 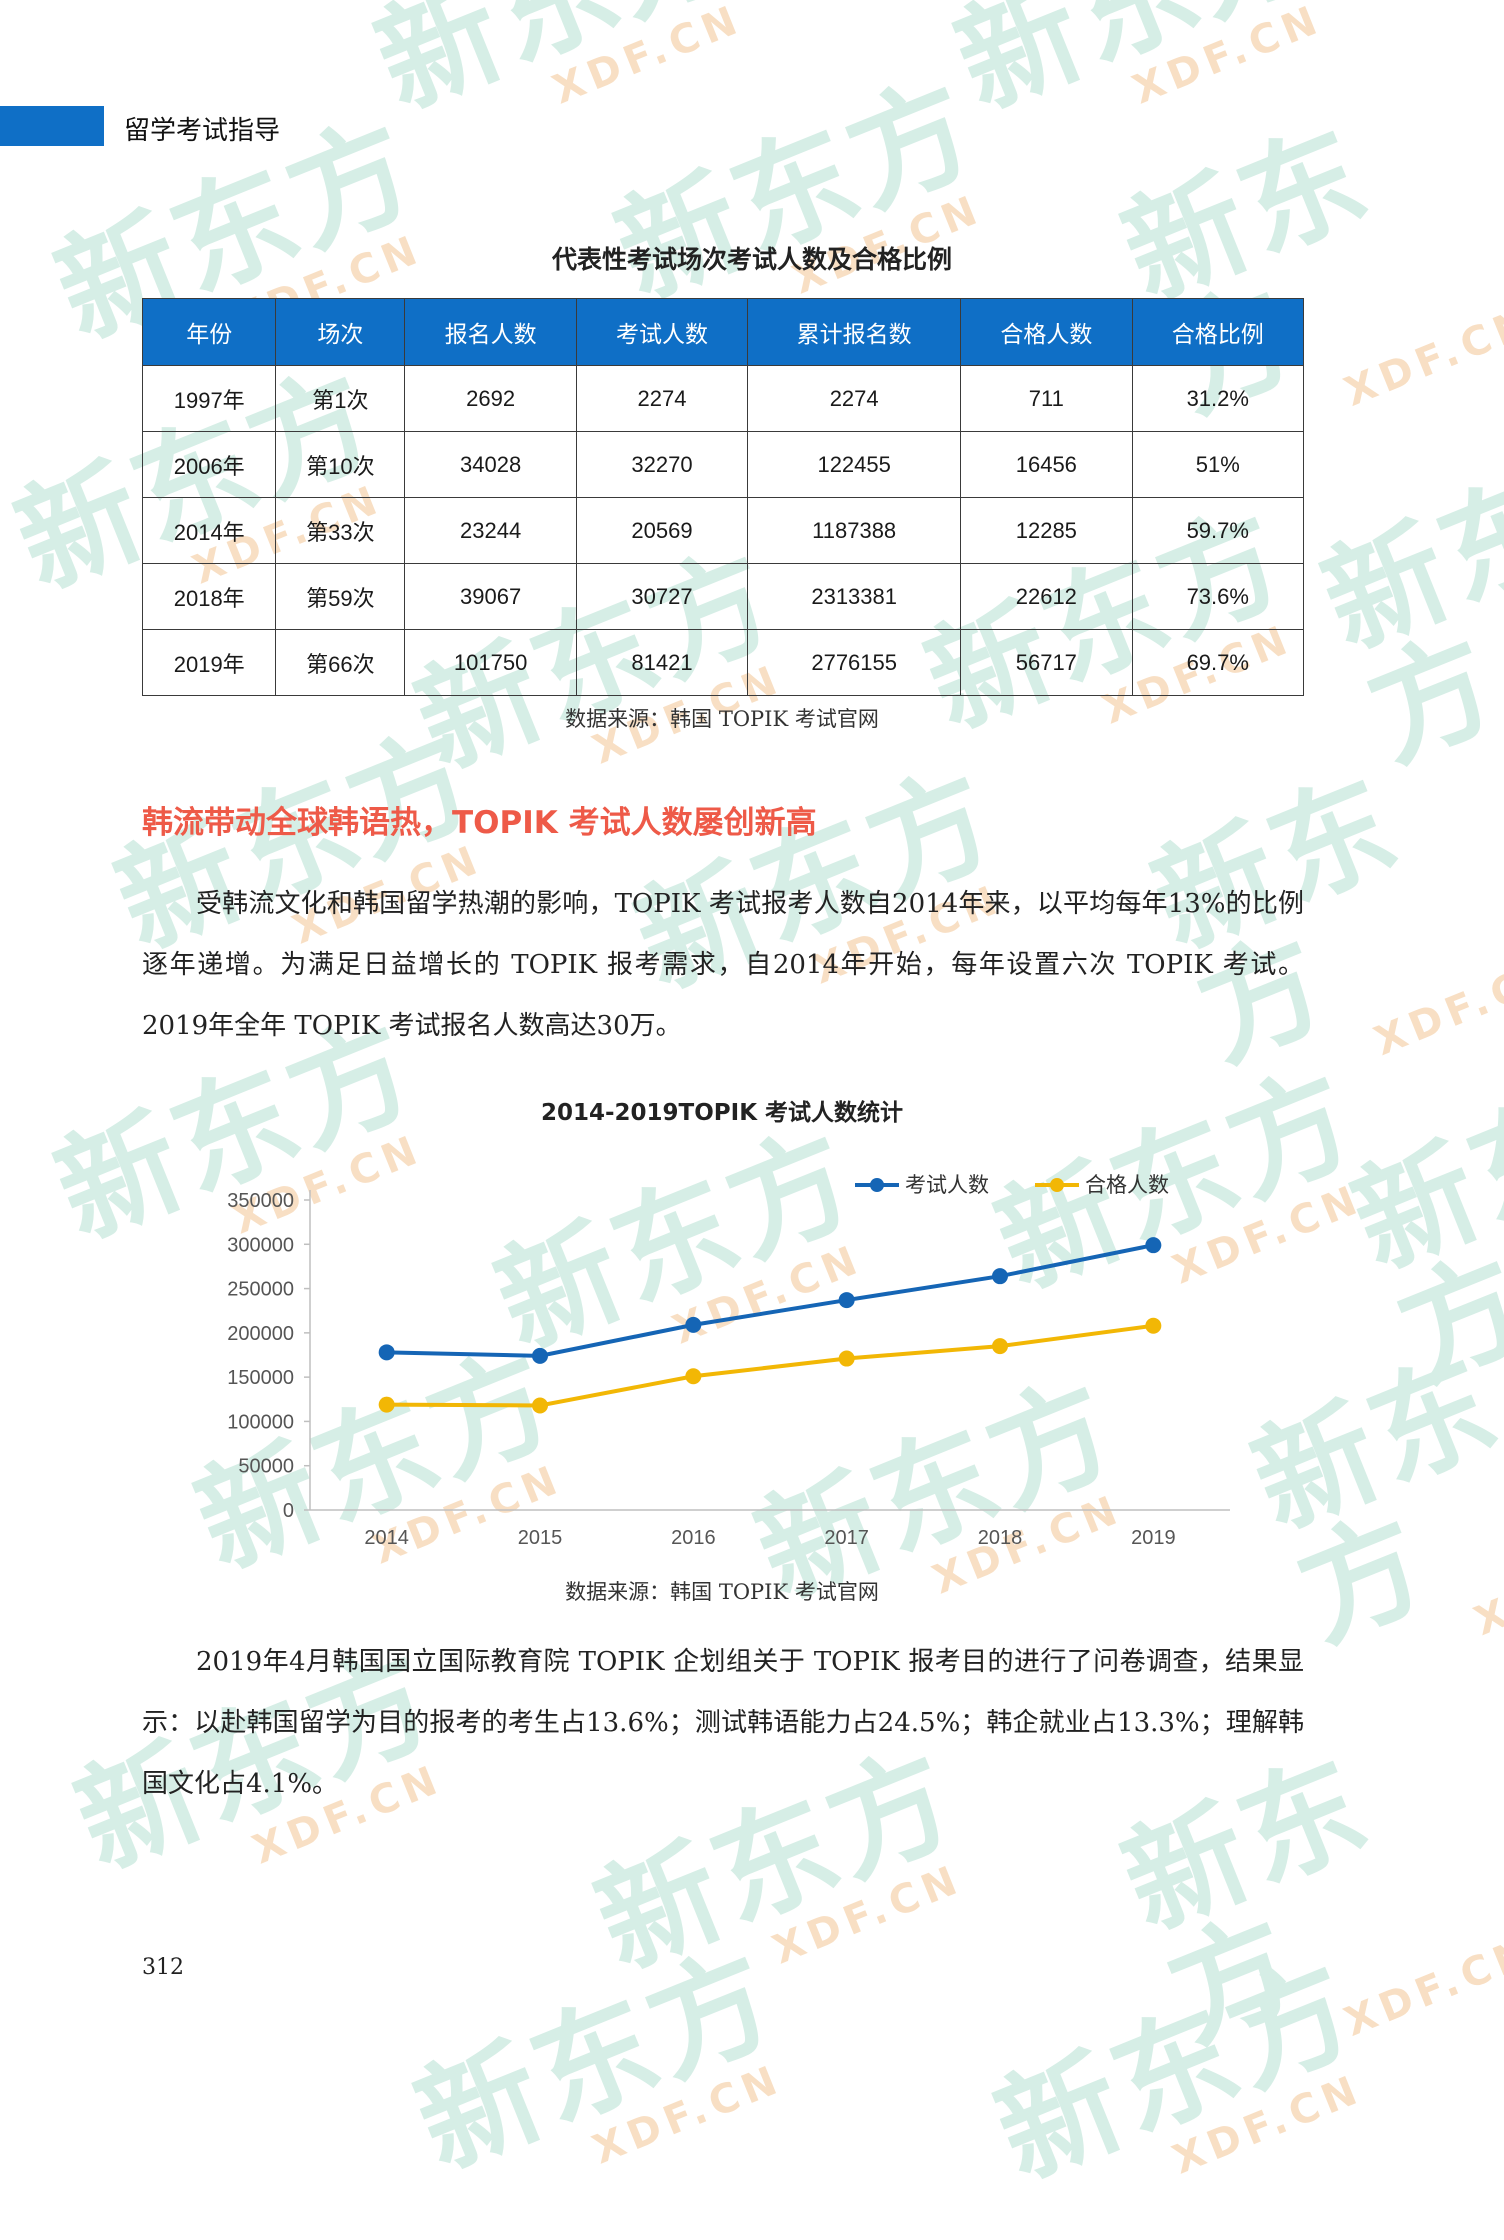 I want to click on table-cell: 2776155, so click(x=854, y=662).